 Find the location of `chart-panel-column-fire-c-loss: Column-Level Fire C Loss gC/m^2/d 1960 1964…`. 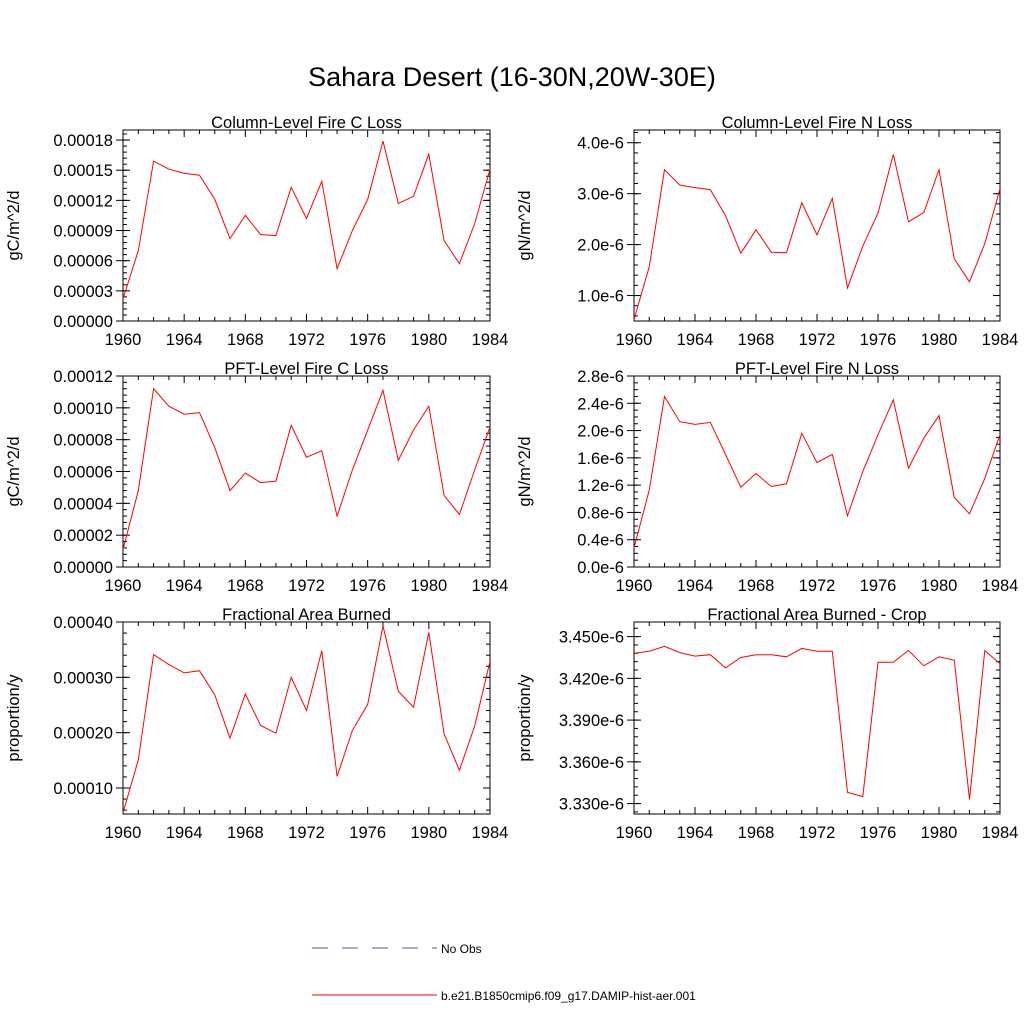

chart-panel-column-fire-c-loss: Column-Level Fire C Loss gC/m^2/d 1960 1964… is located at coordinates (256, 231).